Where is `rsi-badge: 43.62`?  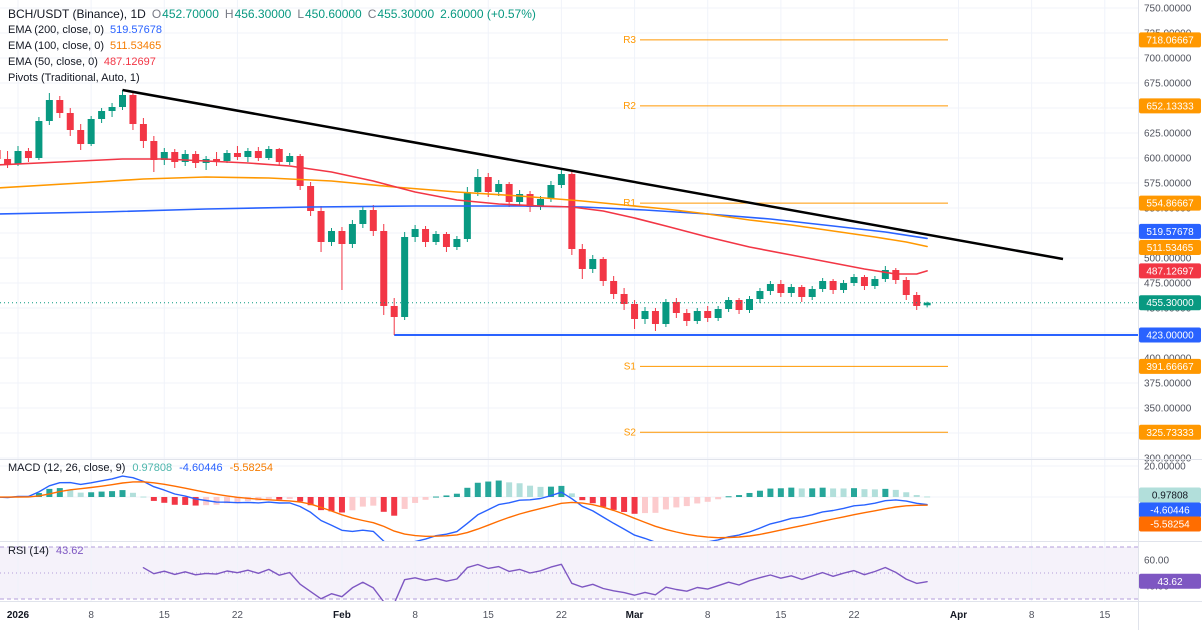
rsi-badge: 43.62 is located at coordinates (1170, 581).